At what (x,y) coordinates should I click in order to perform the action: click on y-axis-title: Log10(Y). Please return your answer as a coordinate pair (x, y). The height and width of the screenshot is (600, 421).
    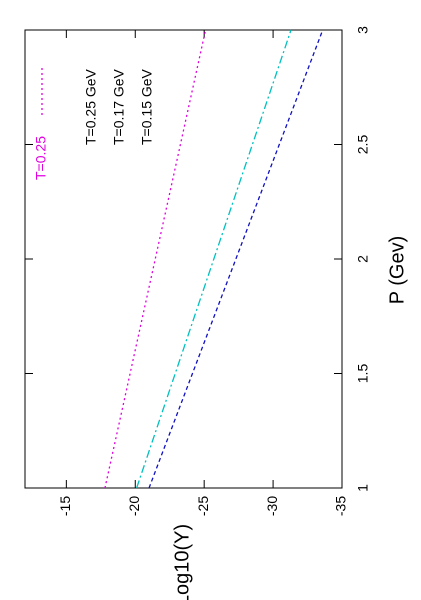
    Looking at the image, I should click on (182, 562).